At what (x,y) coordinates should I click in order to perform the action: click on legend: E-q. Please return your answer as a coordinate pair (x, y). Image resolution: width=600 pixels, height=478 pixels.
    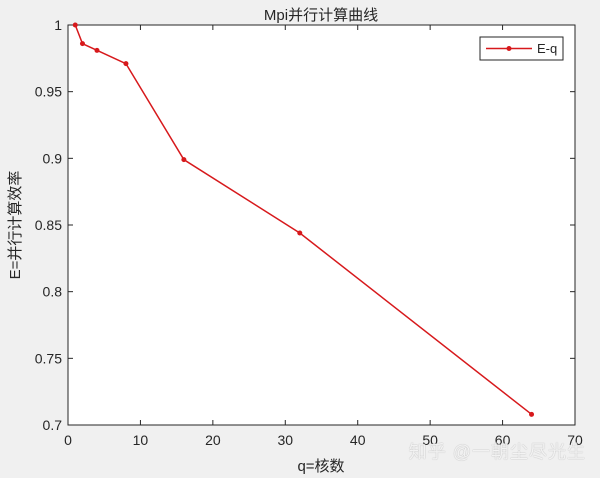
    Looking at the image, I should click on (521, 48).